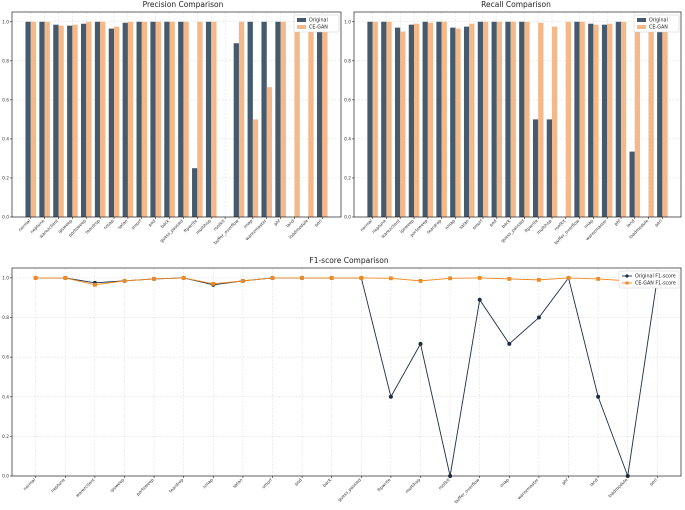  I want to click on x-tick-label: phf, so click(566, 482).